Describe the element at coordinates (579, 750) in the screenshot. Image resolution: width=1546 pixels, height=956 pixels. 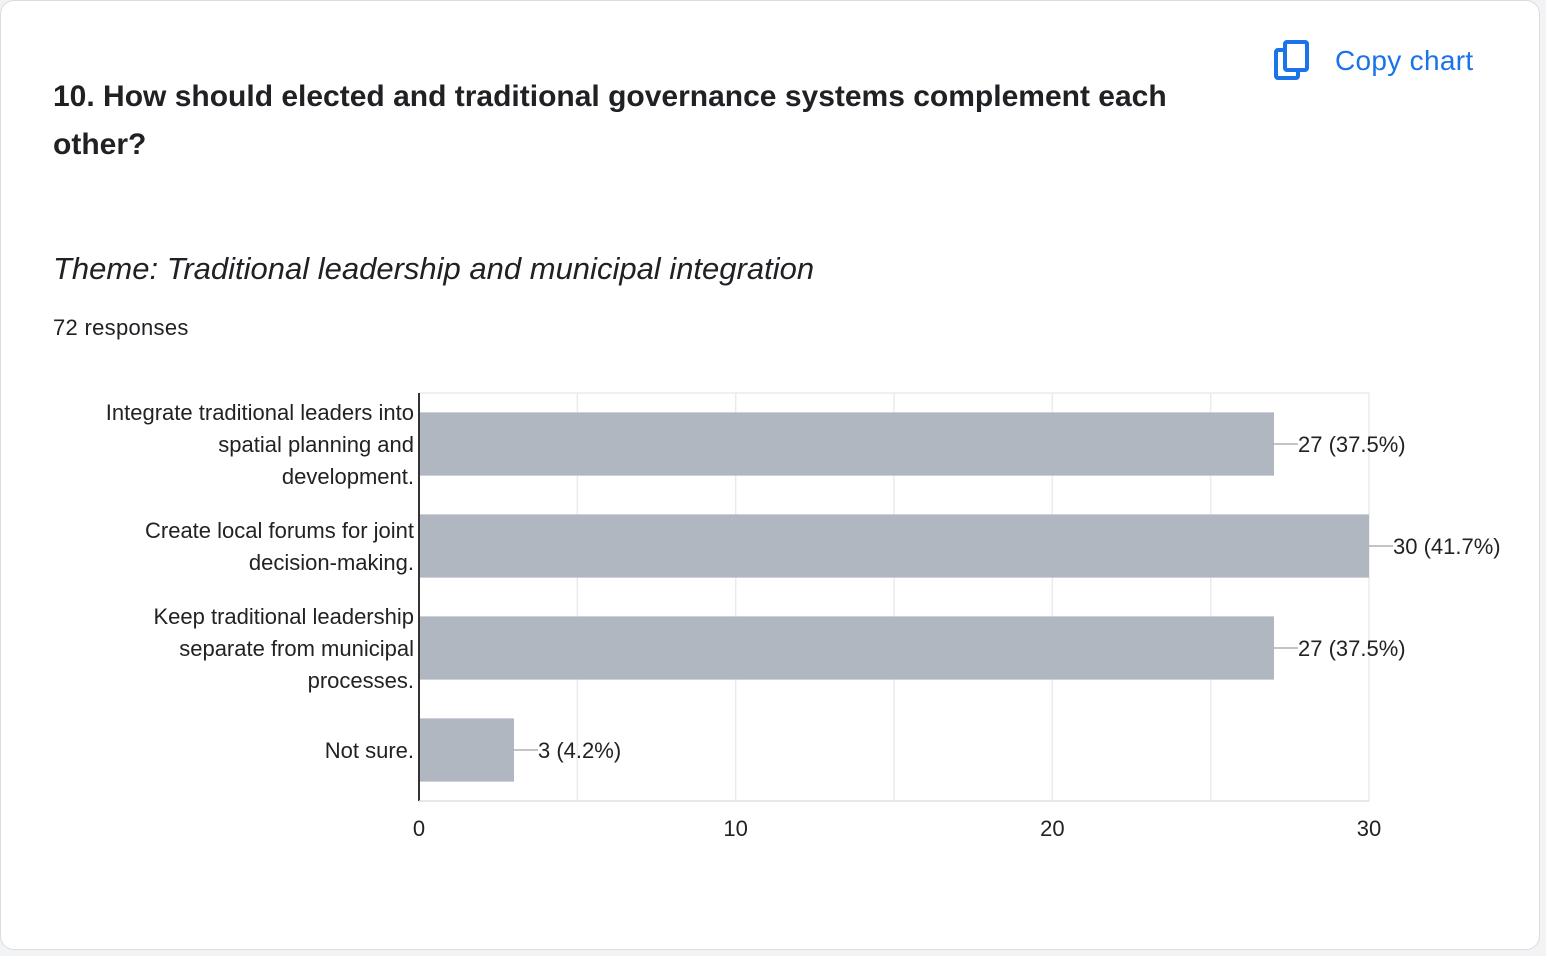
I see `data-label: 3 (4.2%)` at that location.